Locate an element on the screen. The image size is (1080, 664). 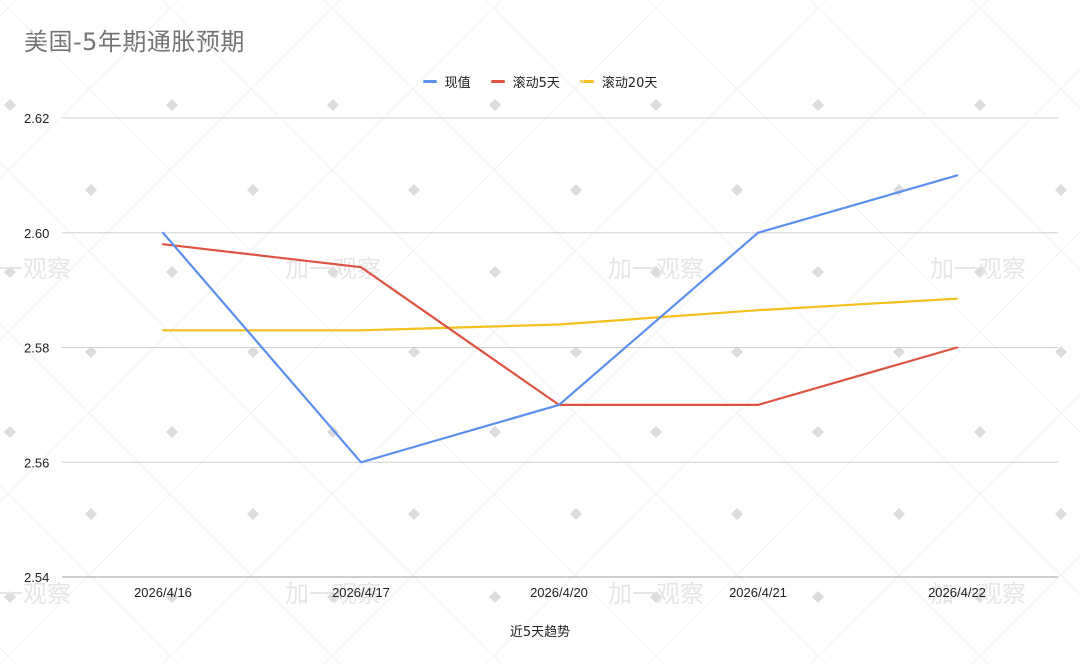
chart-title: 美国-5年期通胀预期 is located at coordinates (134, 42).